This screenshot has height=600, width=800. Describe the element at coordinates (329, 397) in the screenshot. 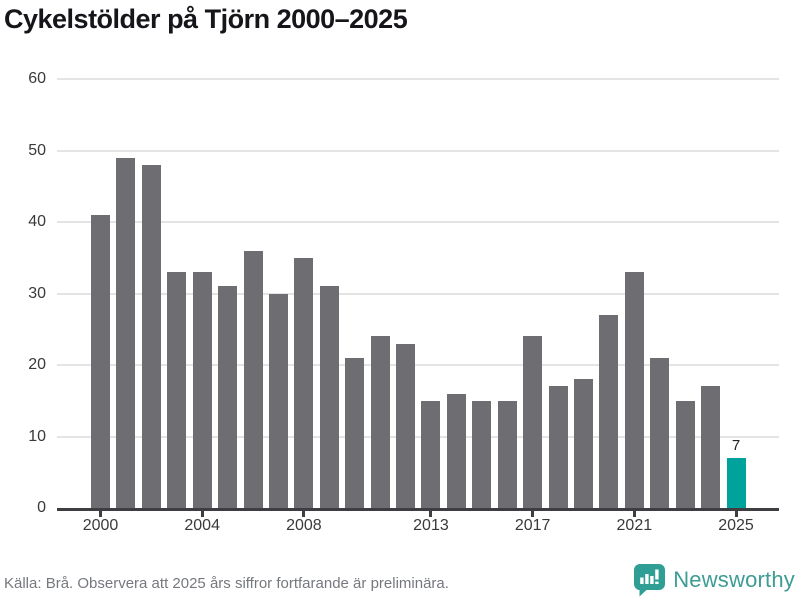

I see `bar-2009` at that location.